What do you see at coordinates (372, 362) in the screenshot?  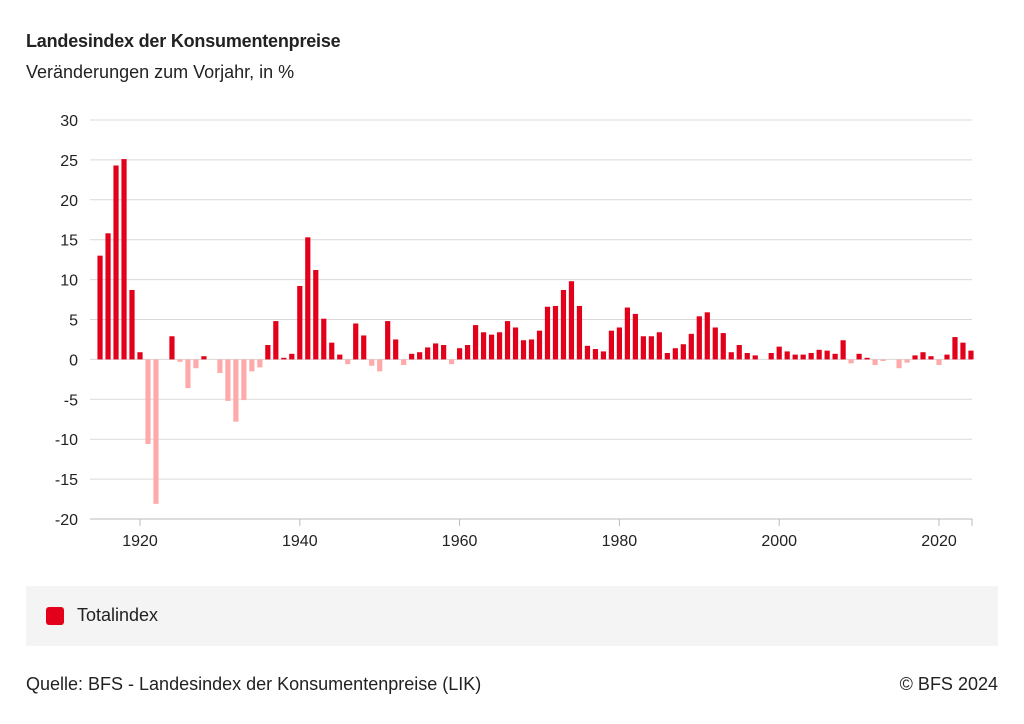 I see `bar-1949` at bounding box center [372, 362].